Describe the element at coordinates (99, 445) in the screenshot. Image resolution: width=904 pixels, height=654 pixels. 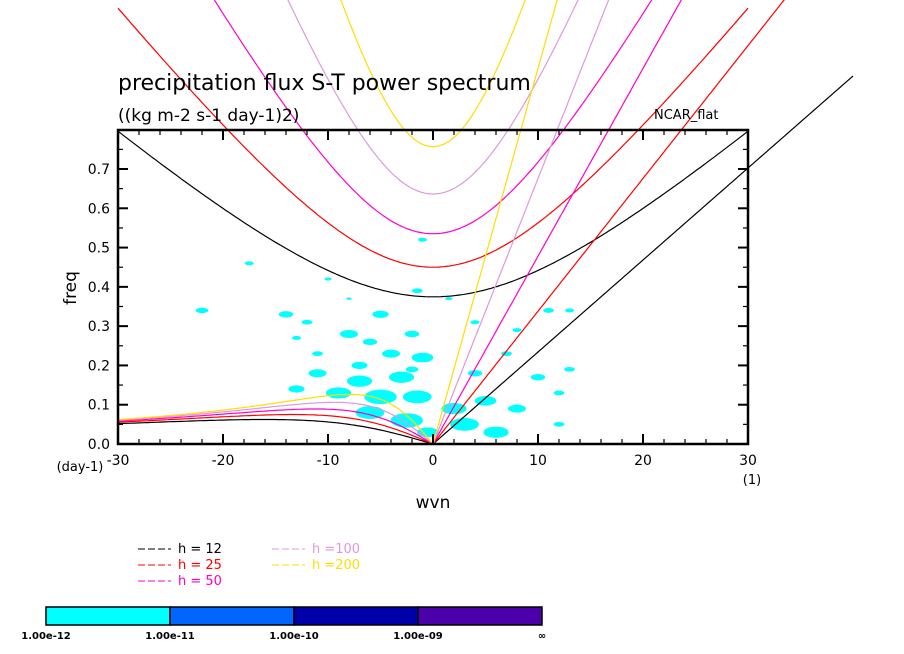
I see `y-tick-label: 0.0` at that location.